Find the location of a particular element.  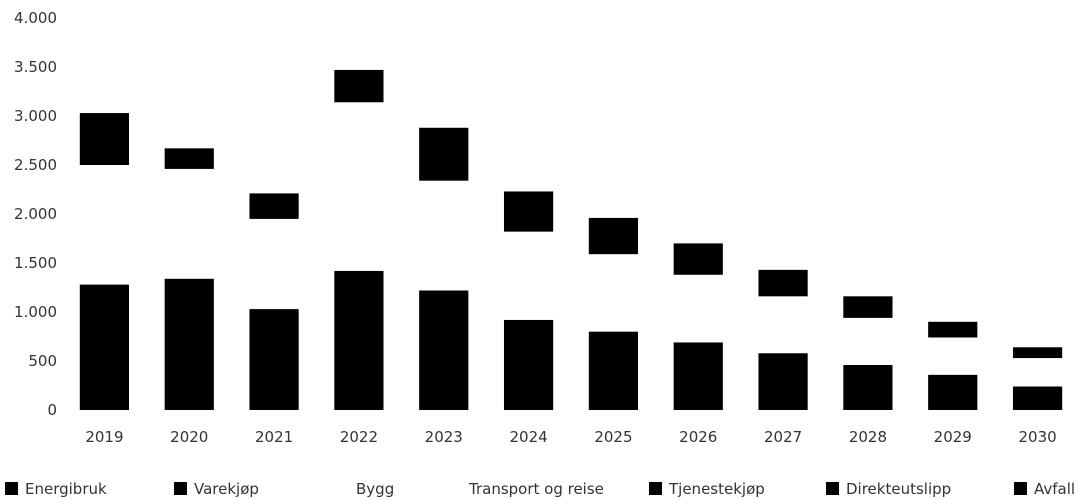

y-tick-label: 2.500 is located at coordinates (35, 165).